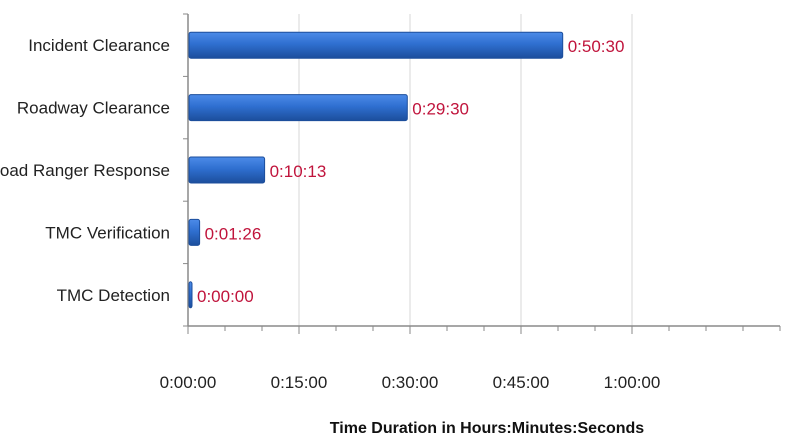 The height and width of the screenshot is (442, 791). Describe the element at coordinates (99, 45) in the screenshot. I see `category-label: Incident Clearance` at that location.